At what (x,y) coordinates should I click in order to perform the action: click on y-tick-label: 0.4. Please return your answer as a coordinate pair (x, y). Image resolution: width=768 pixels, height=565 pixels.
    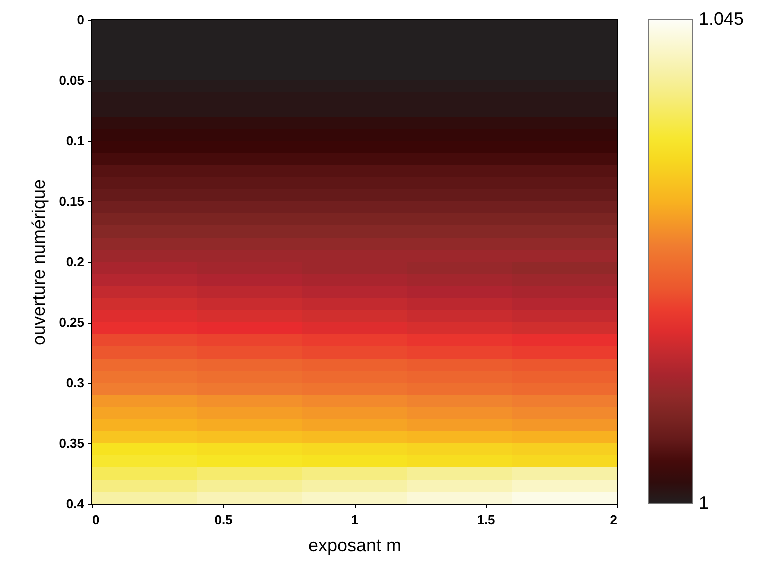
    Looking at the image, I should click on (76, 504).